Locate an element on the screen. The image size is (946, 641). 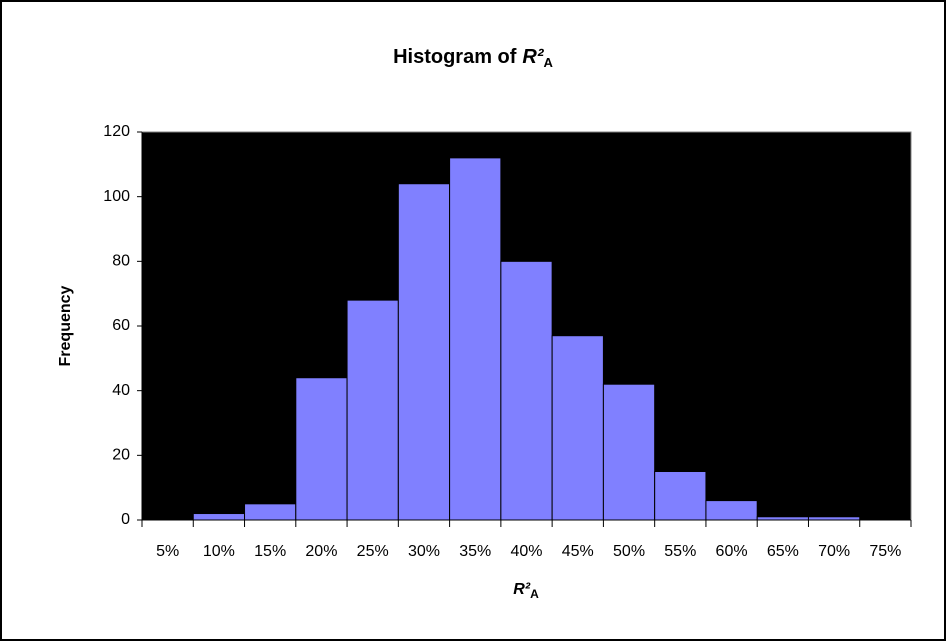
chart-title-symbol: R² is located at coordinates (533, 57).